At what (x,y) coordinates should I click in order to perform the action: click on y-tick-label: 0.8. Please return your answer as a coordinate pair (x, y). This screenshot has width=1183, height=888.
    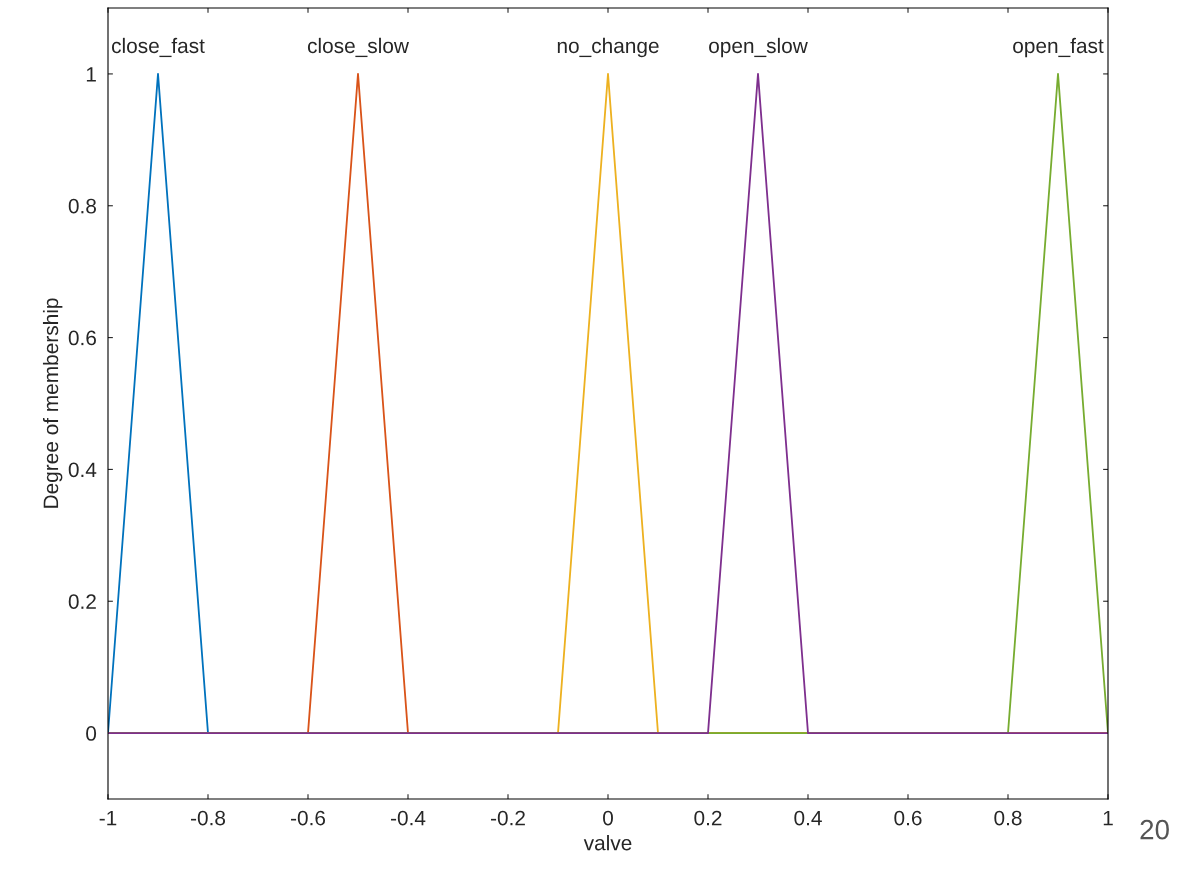
    Looking at the image, I should click on (82, 206).